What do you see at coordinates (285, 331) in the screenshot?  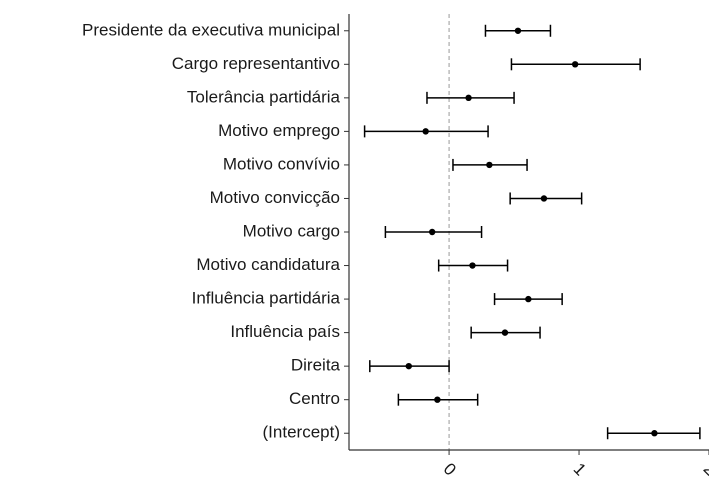 I see `y-tick-label: Influência país` at bounding box center [285, 331].